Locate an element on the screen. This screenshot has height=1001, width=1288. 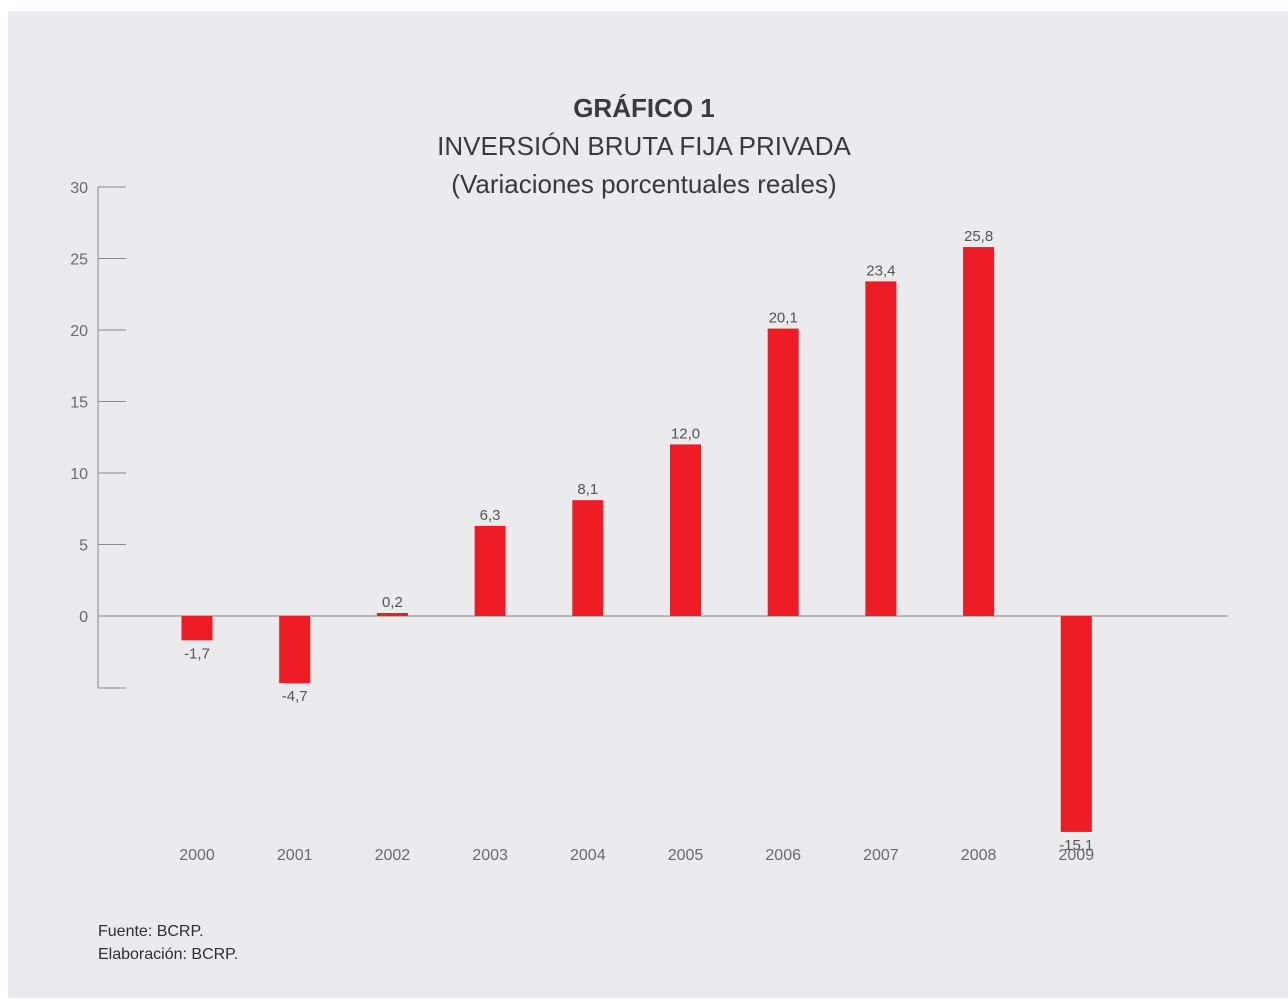
y-tick-label: 10 is located at coordinates (79, 474).